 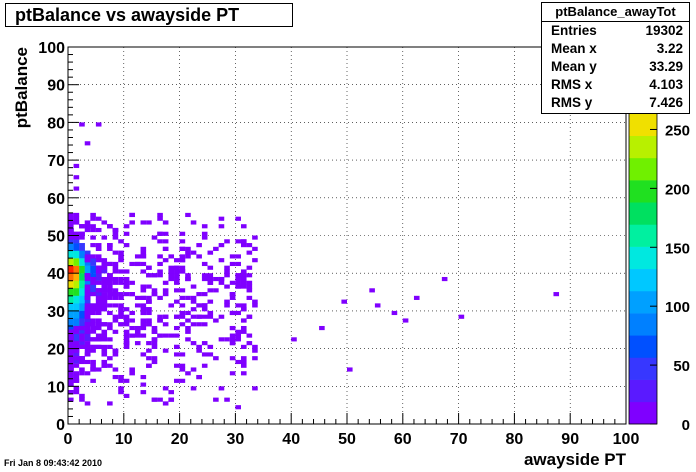 What do you see at coordinates (60, 425) in the screenshot?
I see `y-tick-label: 0` at bounding box center [60, 425].